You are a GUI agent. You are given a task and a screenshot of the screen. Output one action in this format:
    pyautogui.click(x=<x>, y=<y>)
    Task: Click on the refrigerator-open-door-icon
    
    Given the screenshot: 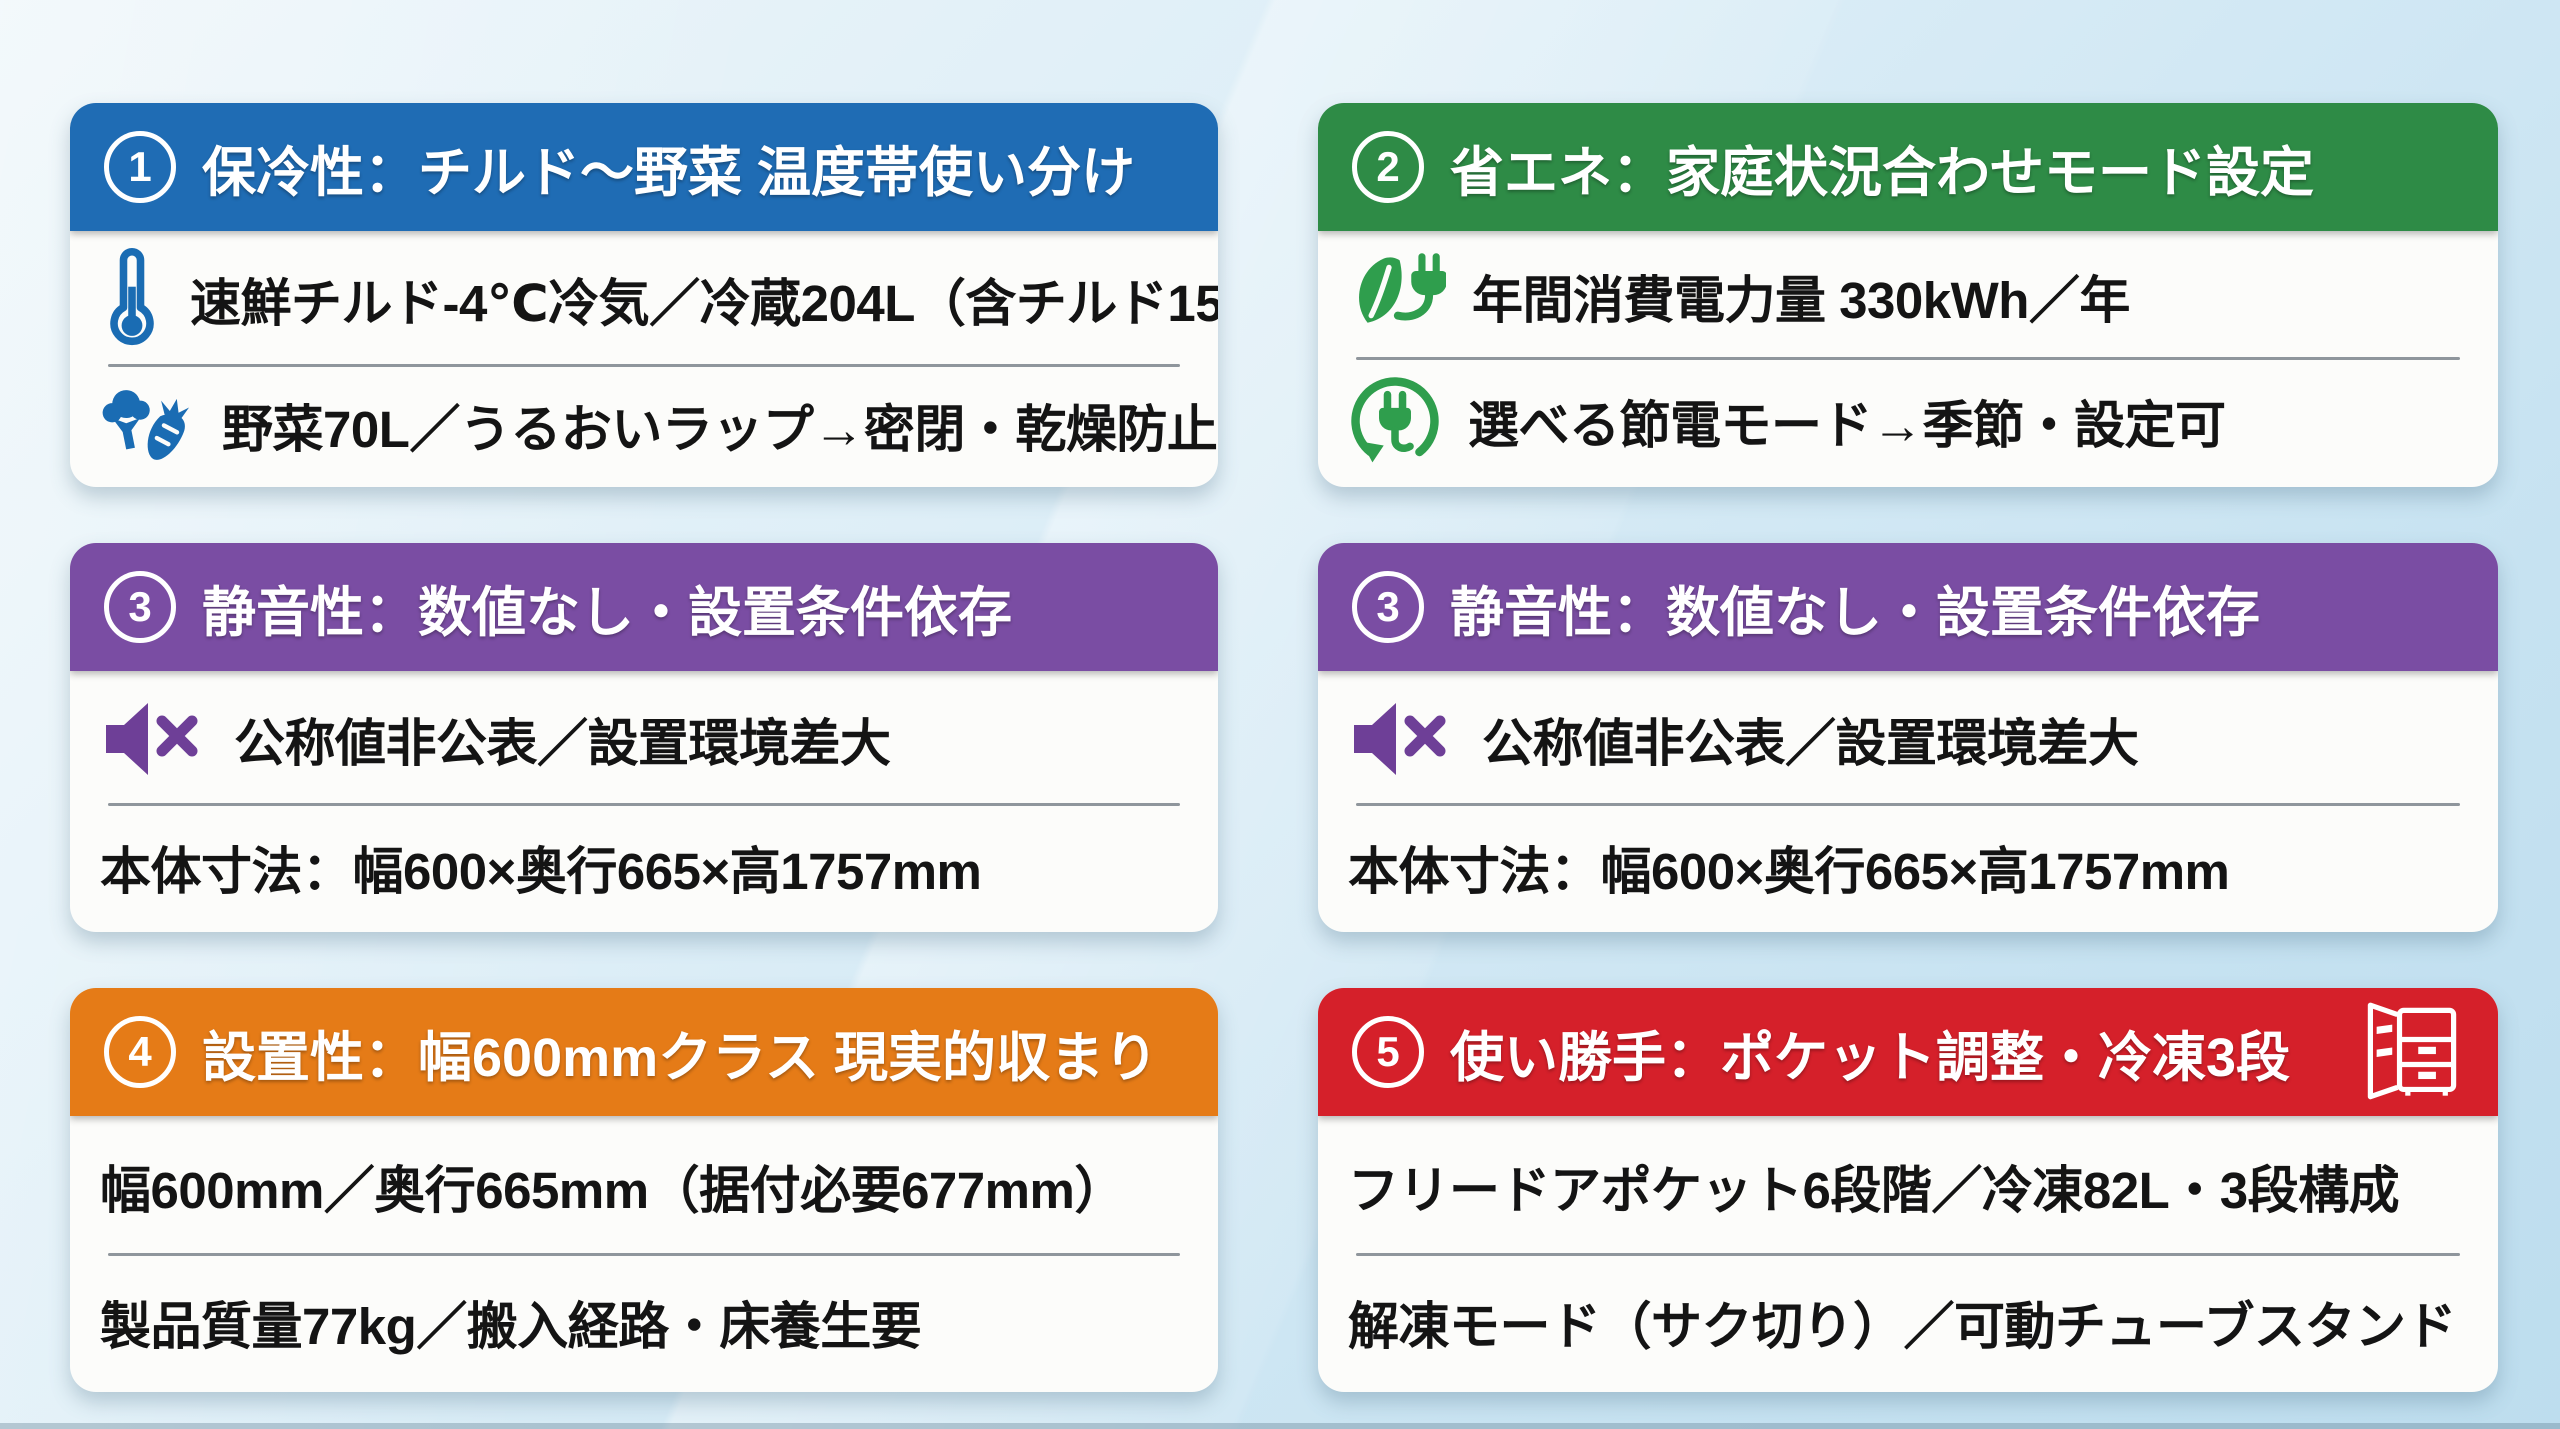 What is the action you would take?
    pyautogui.click(x=2412, y=1052)
    